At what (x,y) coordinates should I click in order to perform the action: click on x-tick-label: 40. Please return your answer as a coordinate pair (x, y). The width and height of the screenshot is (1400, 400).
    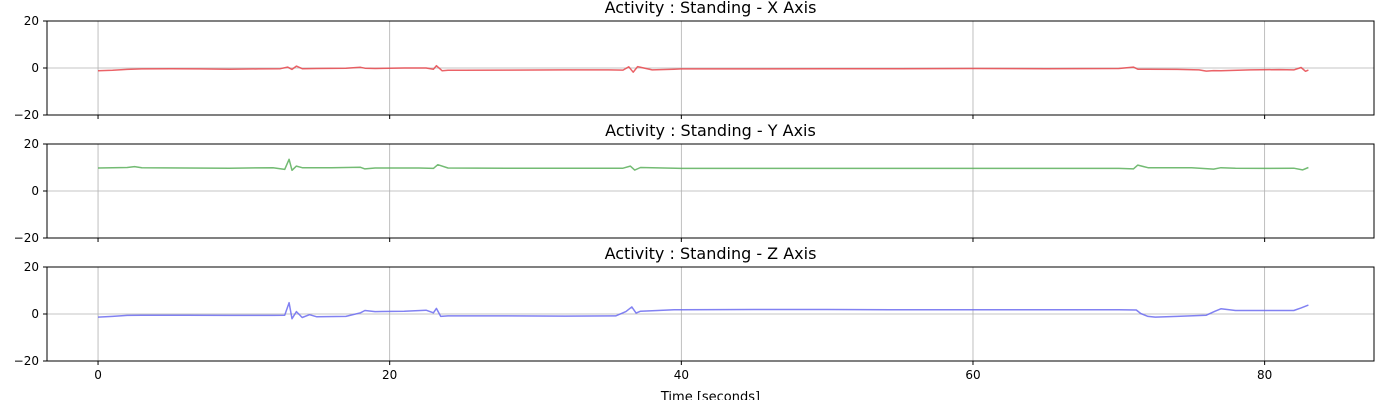
    Looking at the image, I should click on (681, 375).